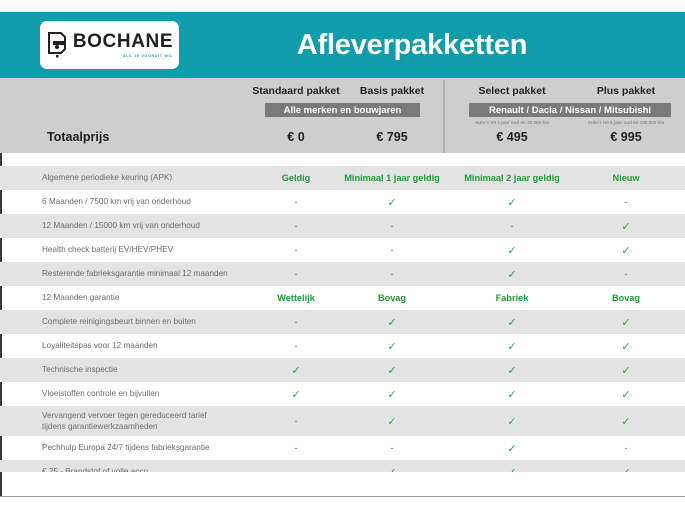  I want to click on feature-value-c2: Bovag, so click(392, 298).